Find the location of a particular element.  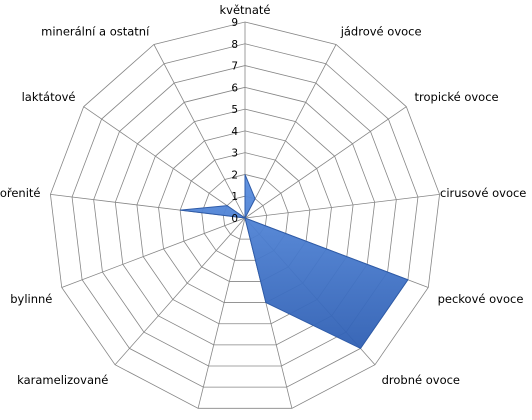

tick-label: 0 is located at coordinates (234, 219).